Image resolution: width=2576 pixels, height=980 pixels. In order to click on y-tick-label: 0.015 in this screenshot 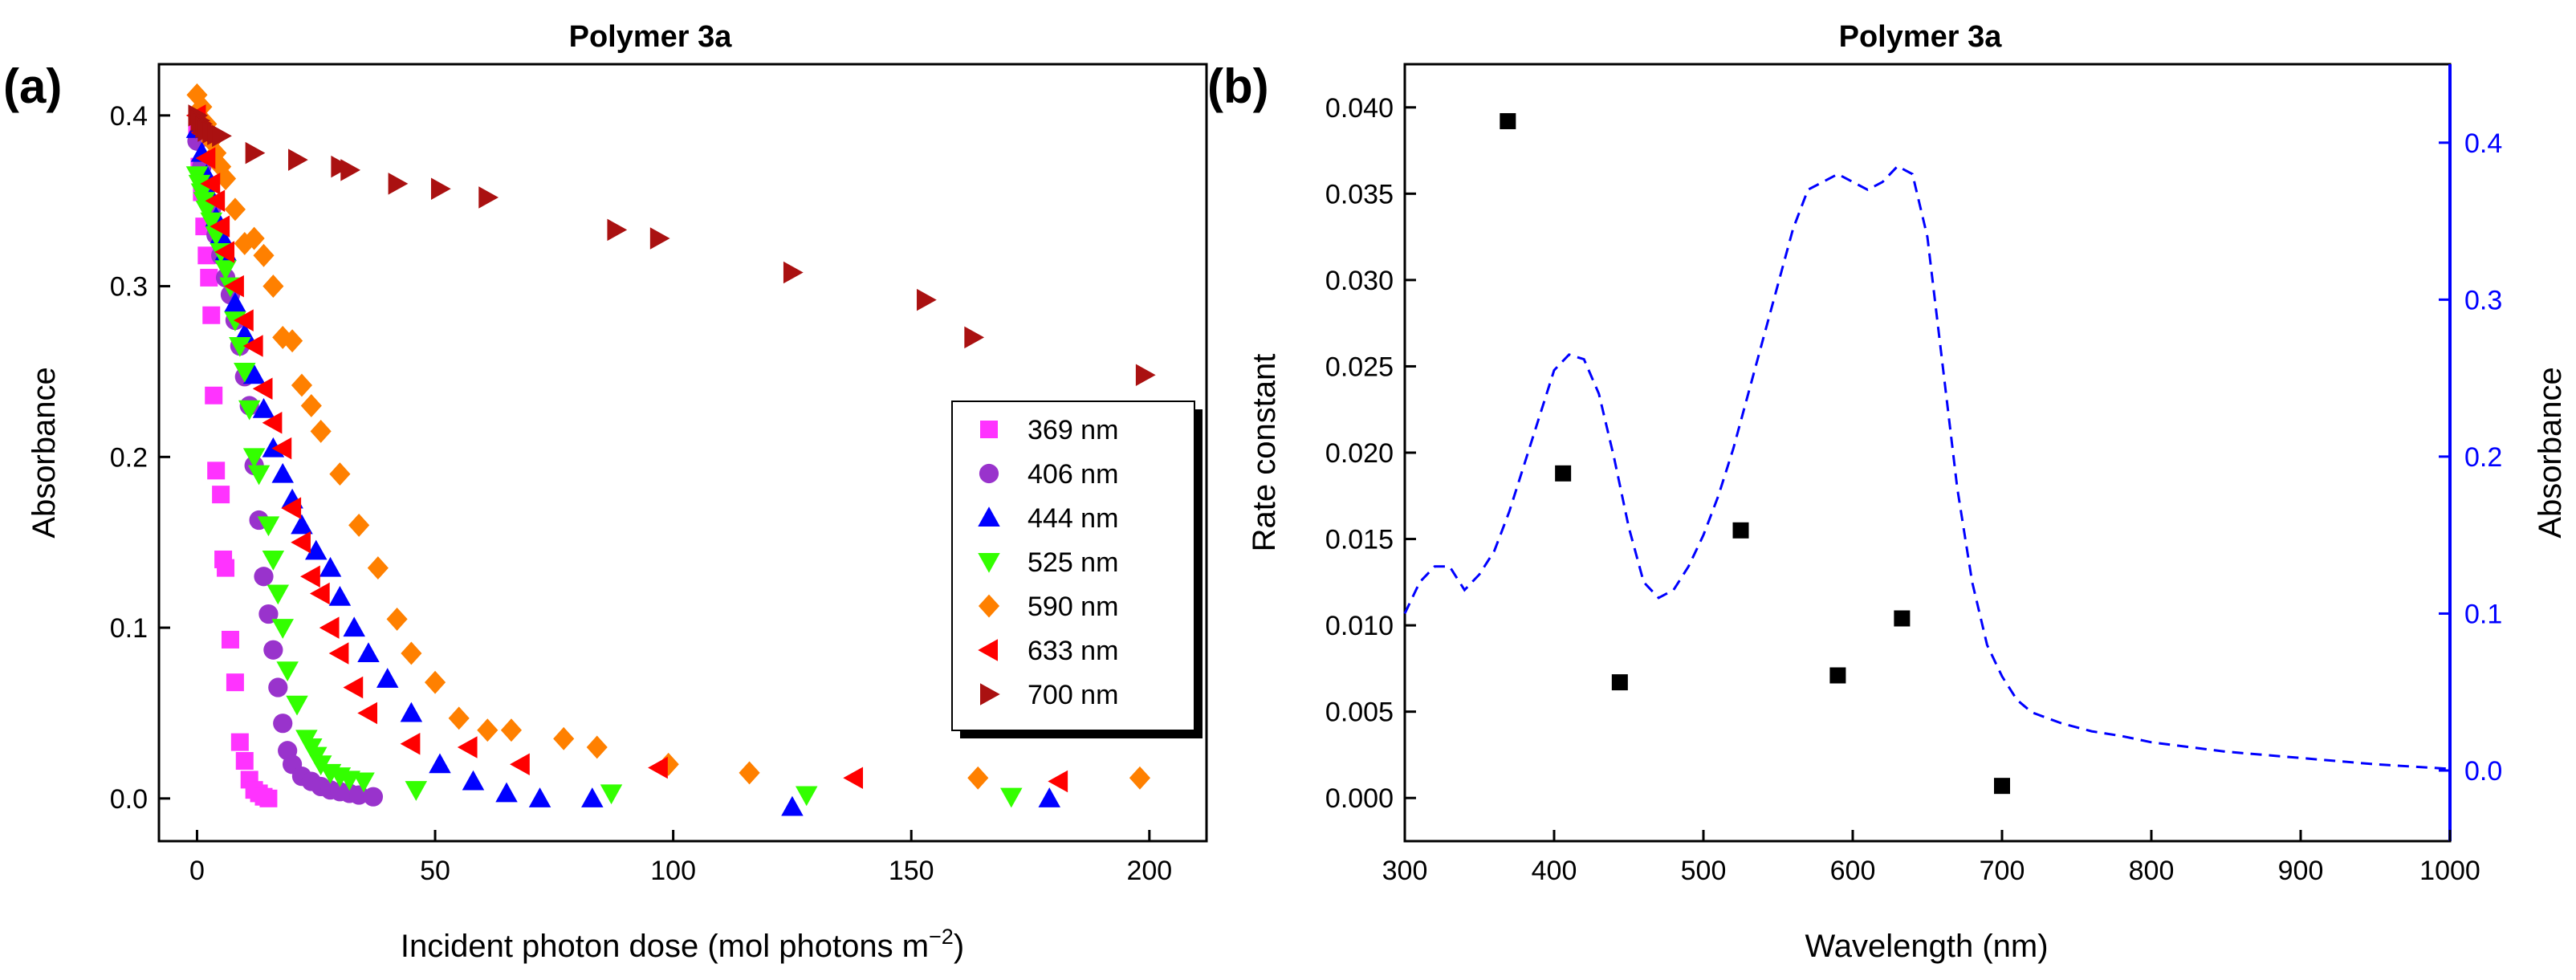, I will do `click(1359, 540)`.